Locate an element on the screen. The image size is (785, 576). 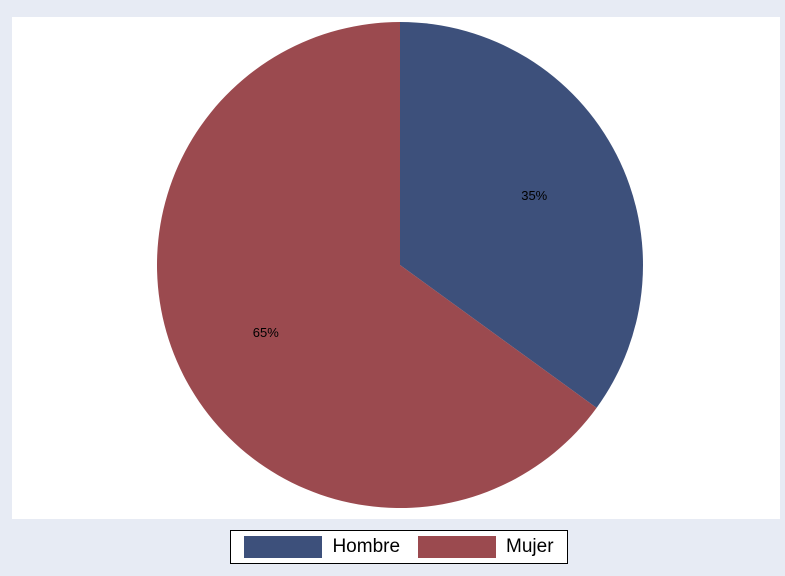
legend: Hombre Mujer is located at coordinates (399, 547).